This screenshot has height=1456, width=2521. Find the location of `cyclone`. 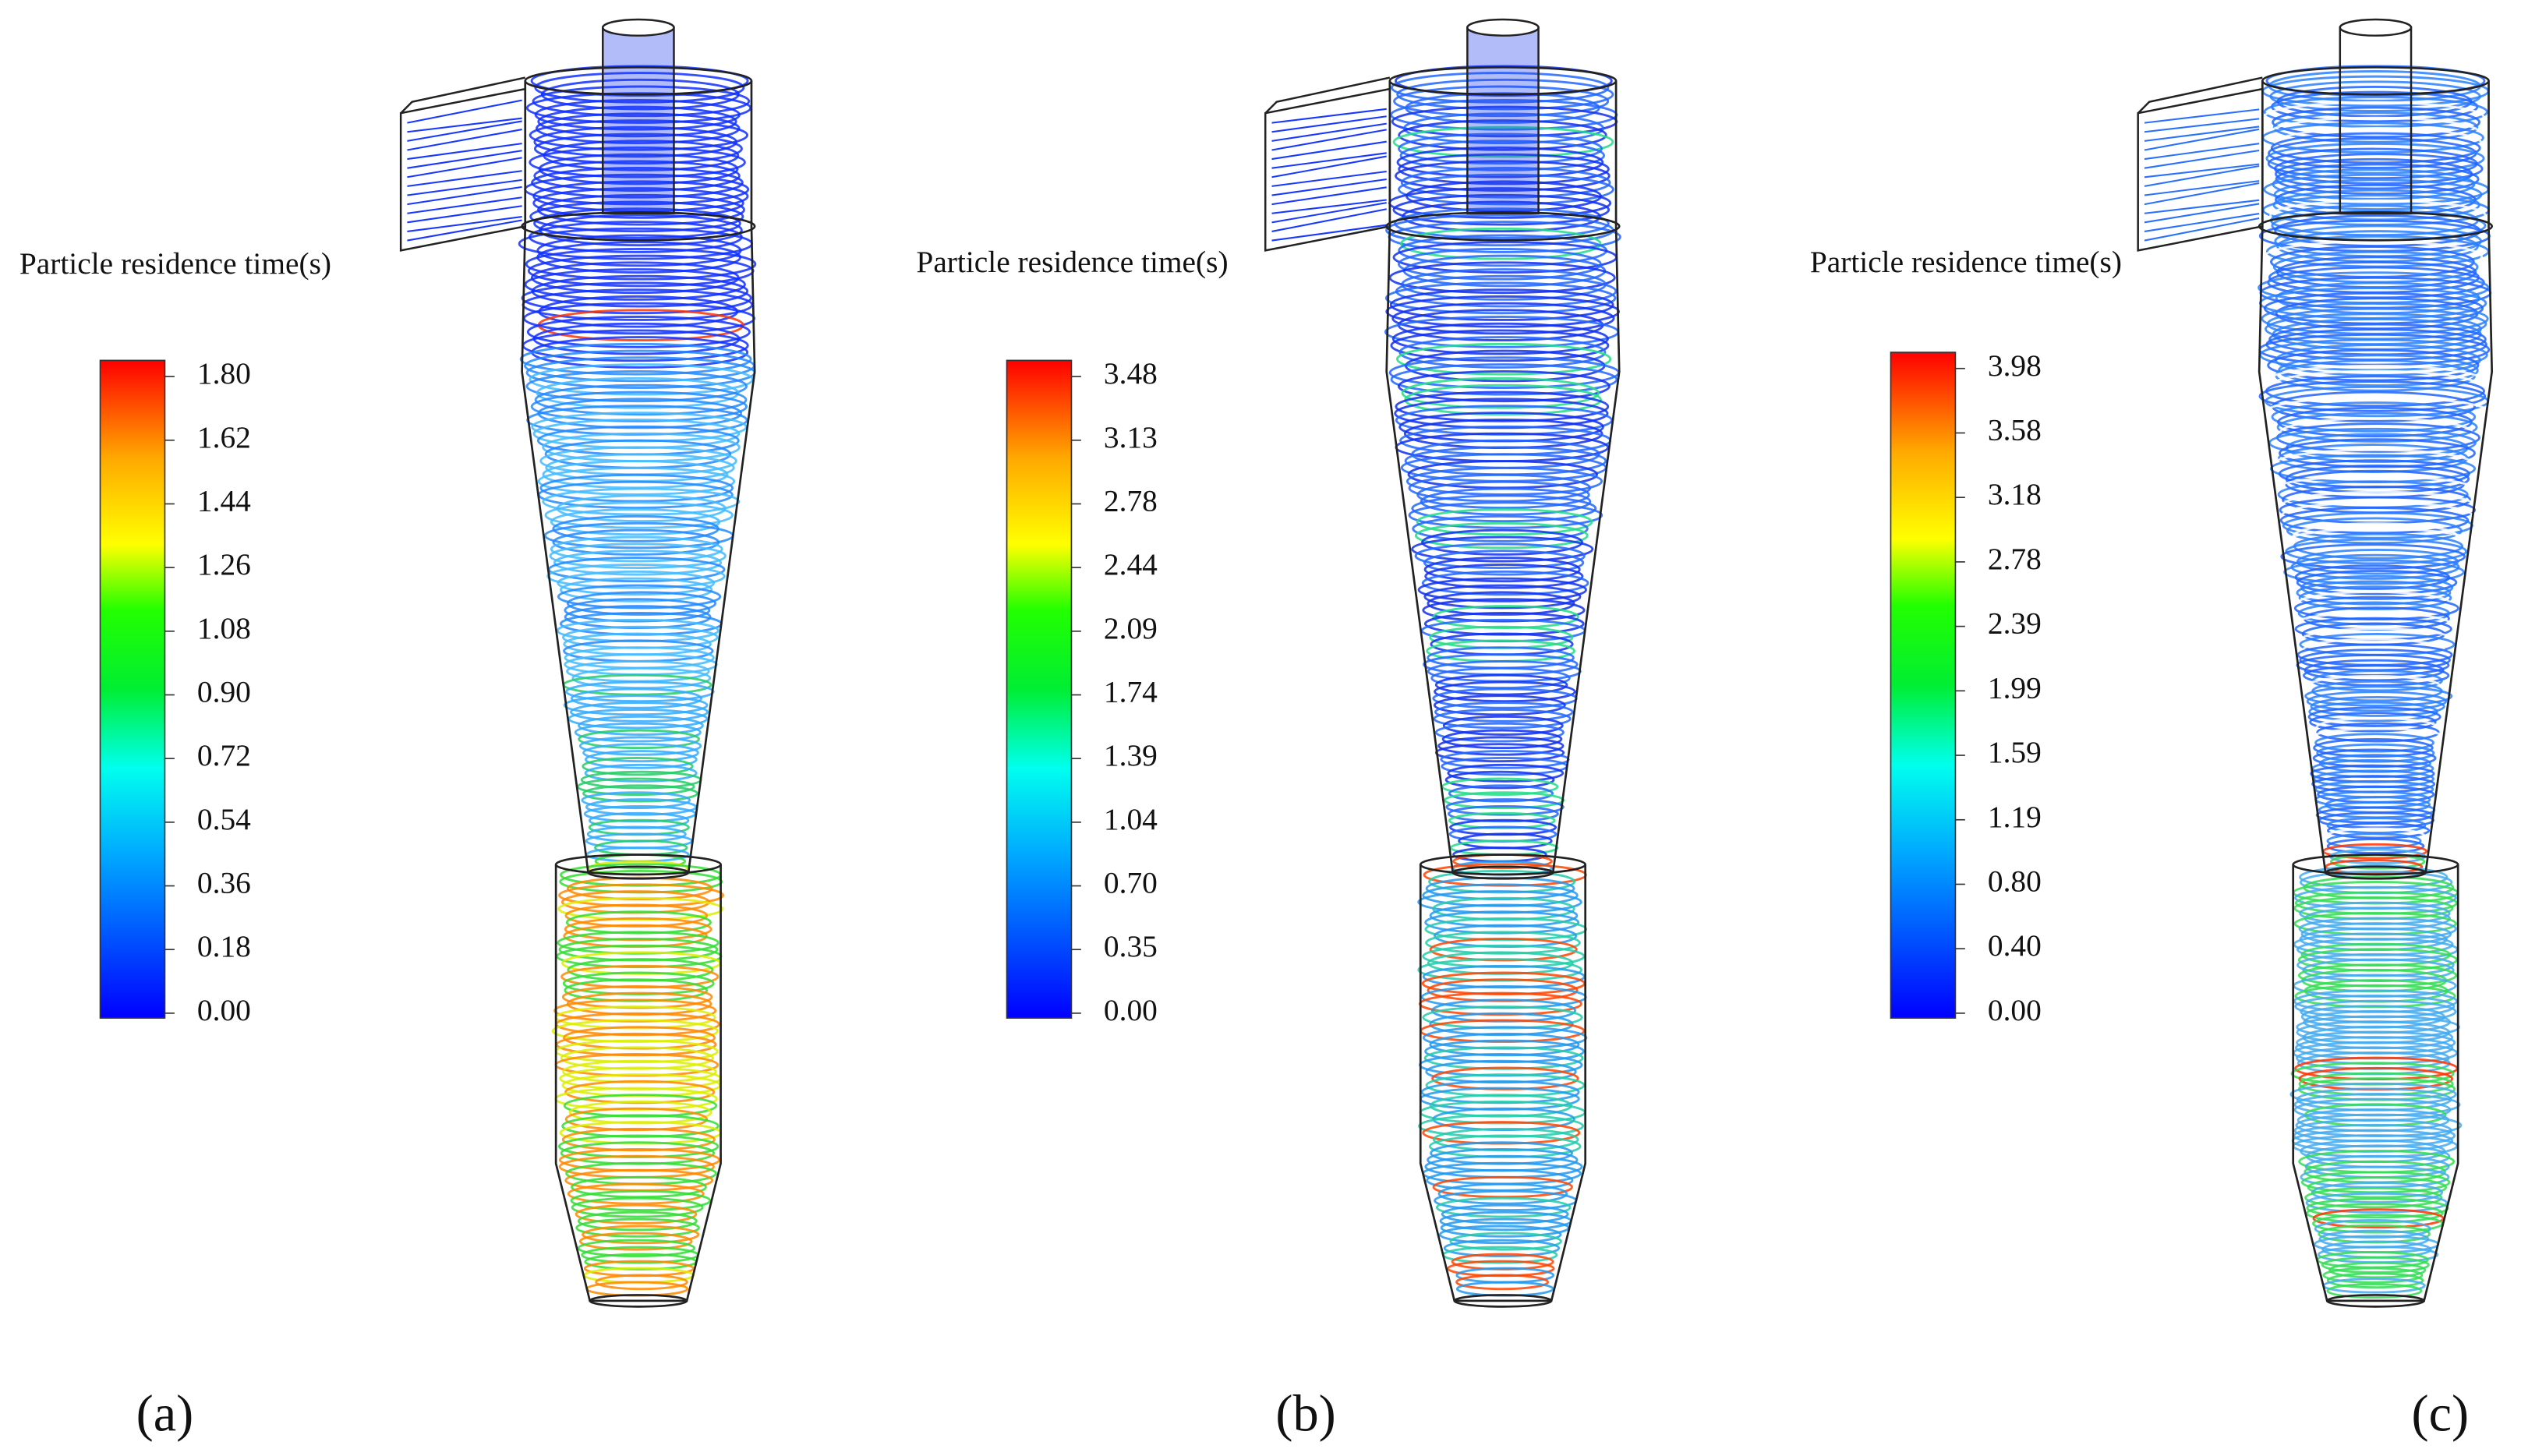

cyclone is located at coordinates (2315, 663).